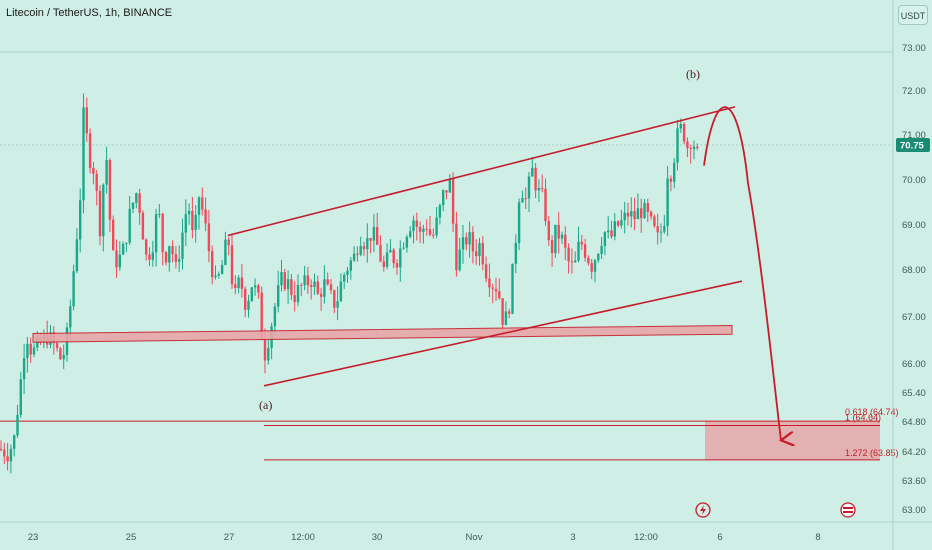 The height and width of the screenshot is (550, 932). I want to click on wave-label-a: (a), so click(265, 405).